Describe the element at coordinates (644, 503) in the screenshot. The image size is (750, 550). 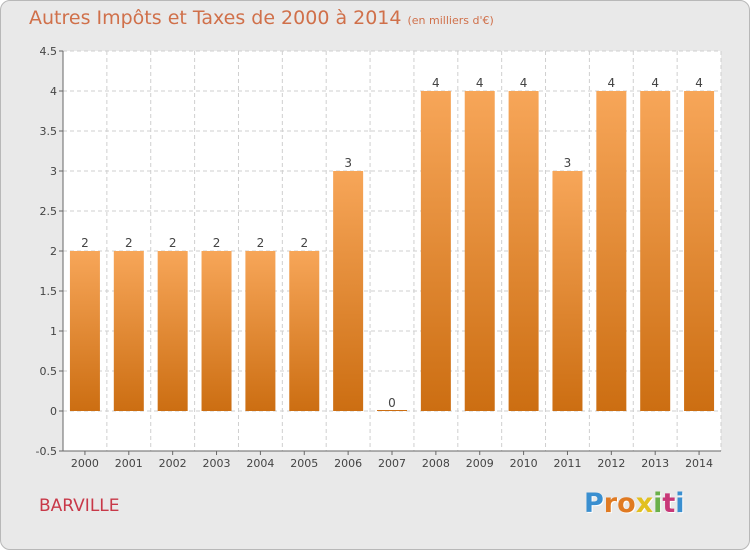
I see `logo-letter: x` at that location.